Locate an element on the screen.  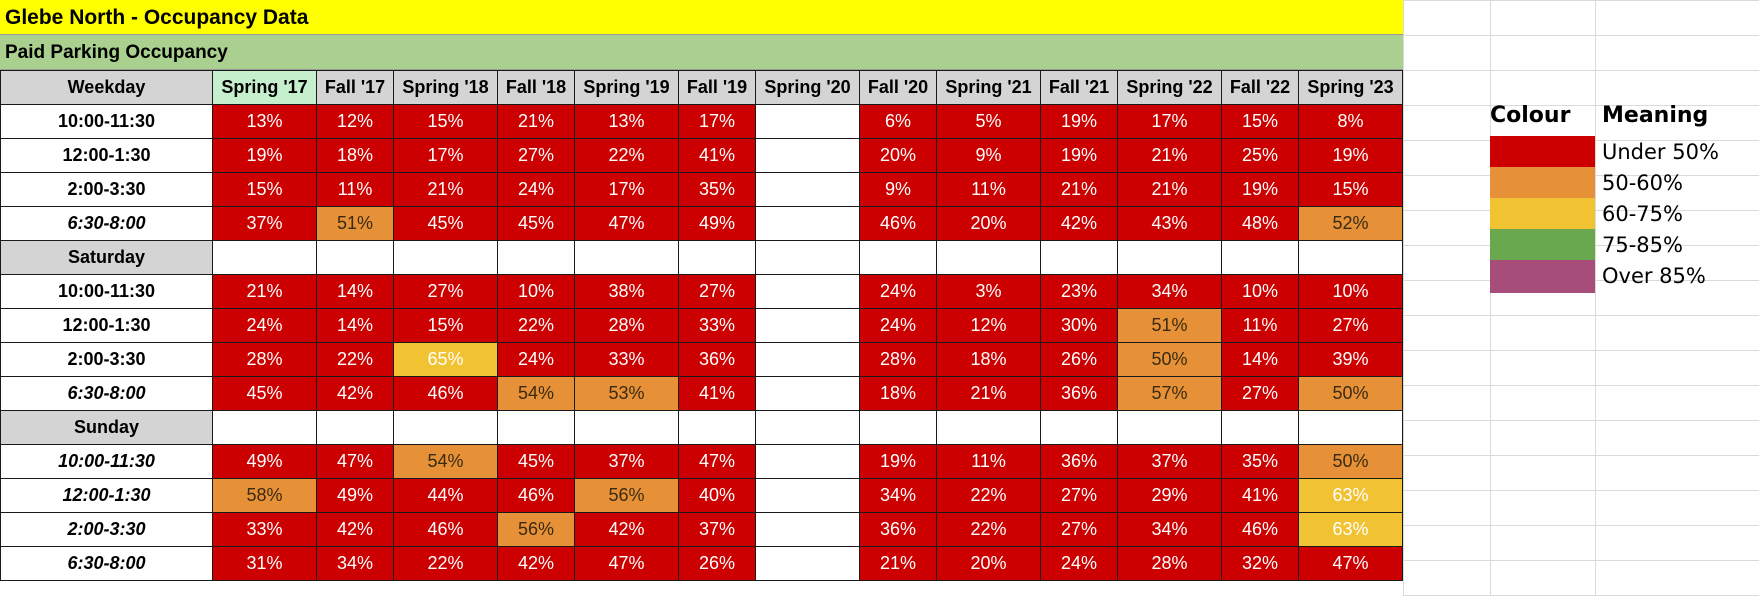
occupancy-cell: 33% is located at coordinates (264, 529).